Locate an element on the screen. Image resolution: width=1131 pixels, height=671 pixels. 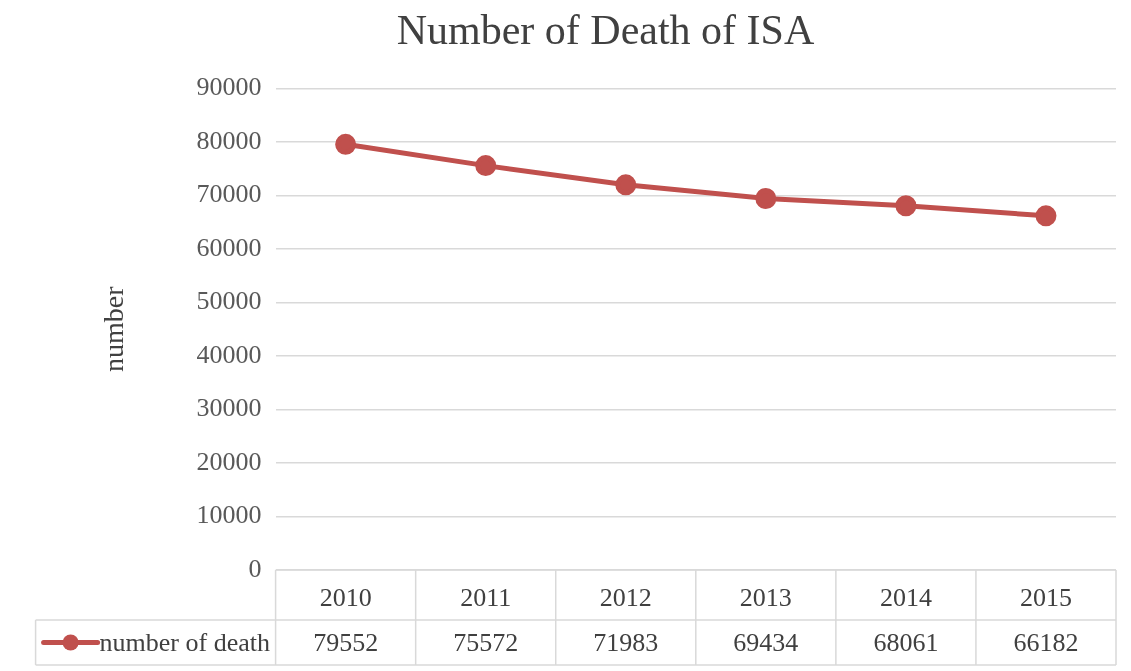
y-tick-label: 0 is located at coordinates (255, 568).